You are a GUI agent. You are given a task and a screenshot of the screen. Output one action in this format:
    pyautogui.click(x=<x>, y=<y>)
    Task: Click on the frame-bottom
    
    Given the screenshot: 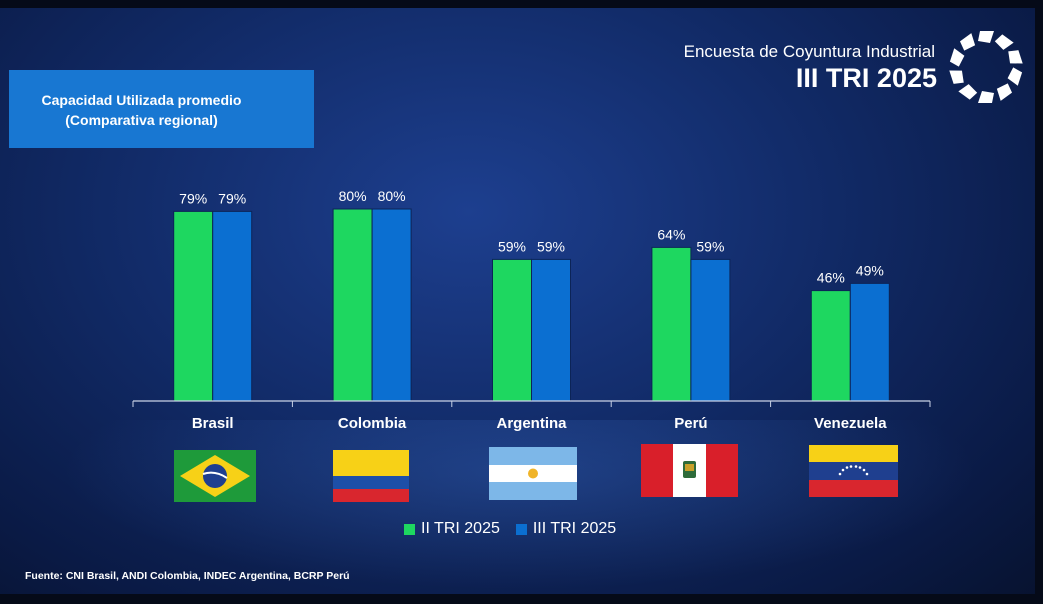 What is the action you would take?
    pyautogui.click(x=521, y=599)
    